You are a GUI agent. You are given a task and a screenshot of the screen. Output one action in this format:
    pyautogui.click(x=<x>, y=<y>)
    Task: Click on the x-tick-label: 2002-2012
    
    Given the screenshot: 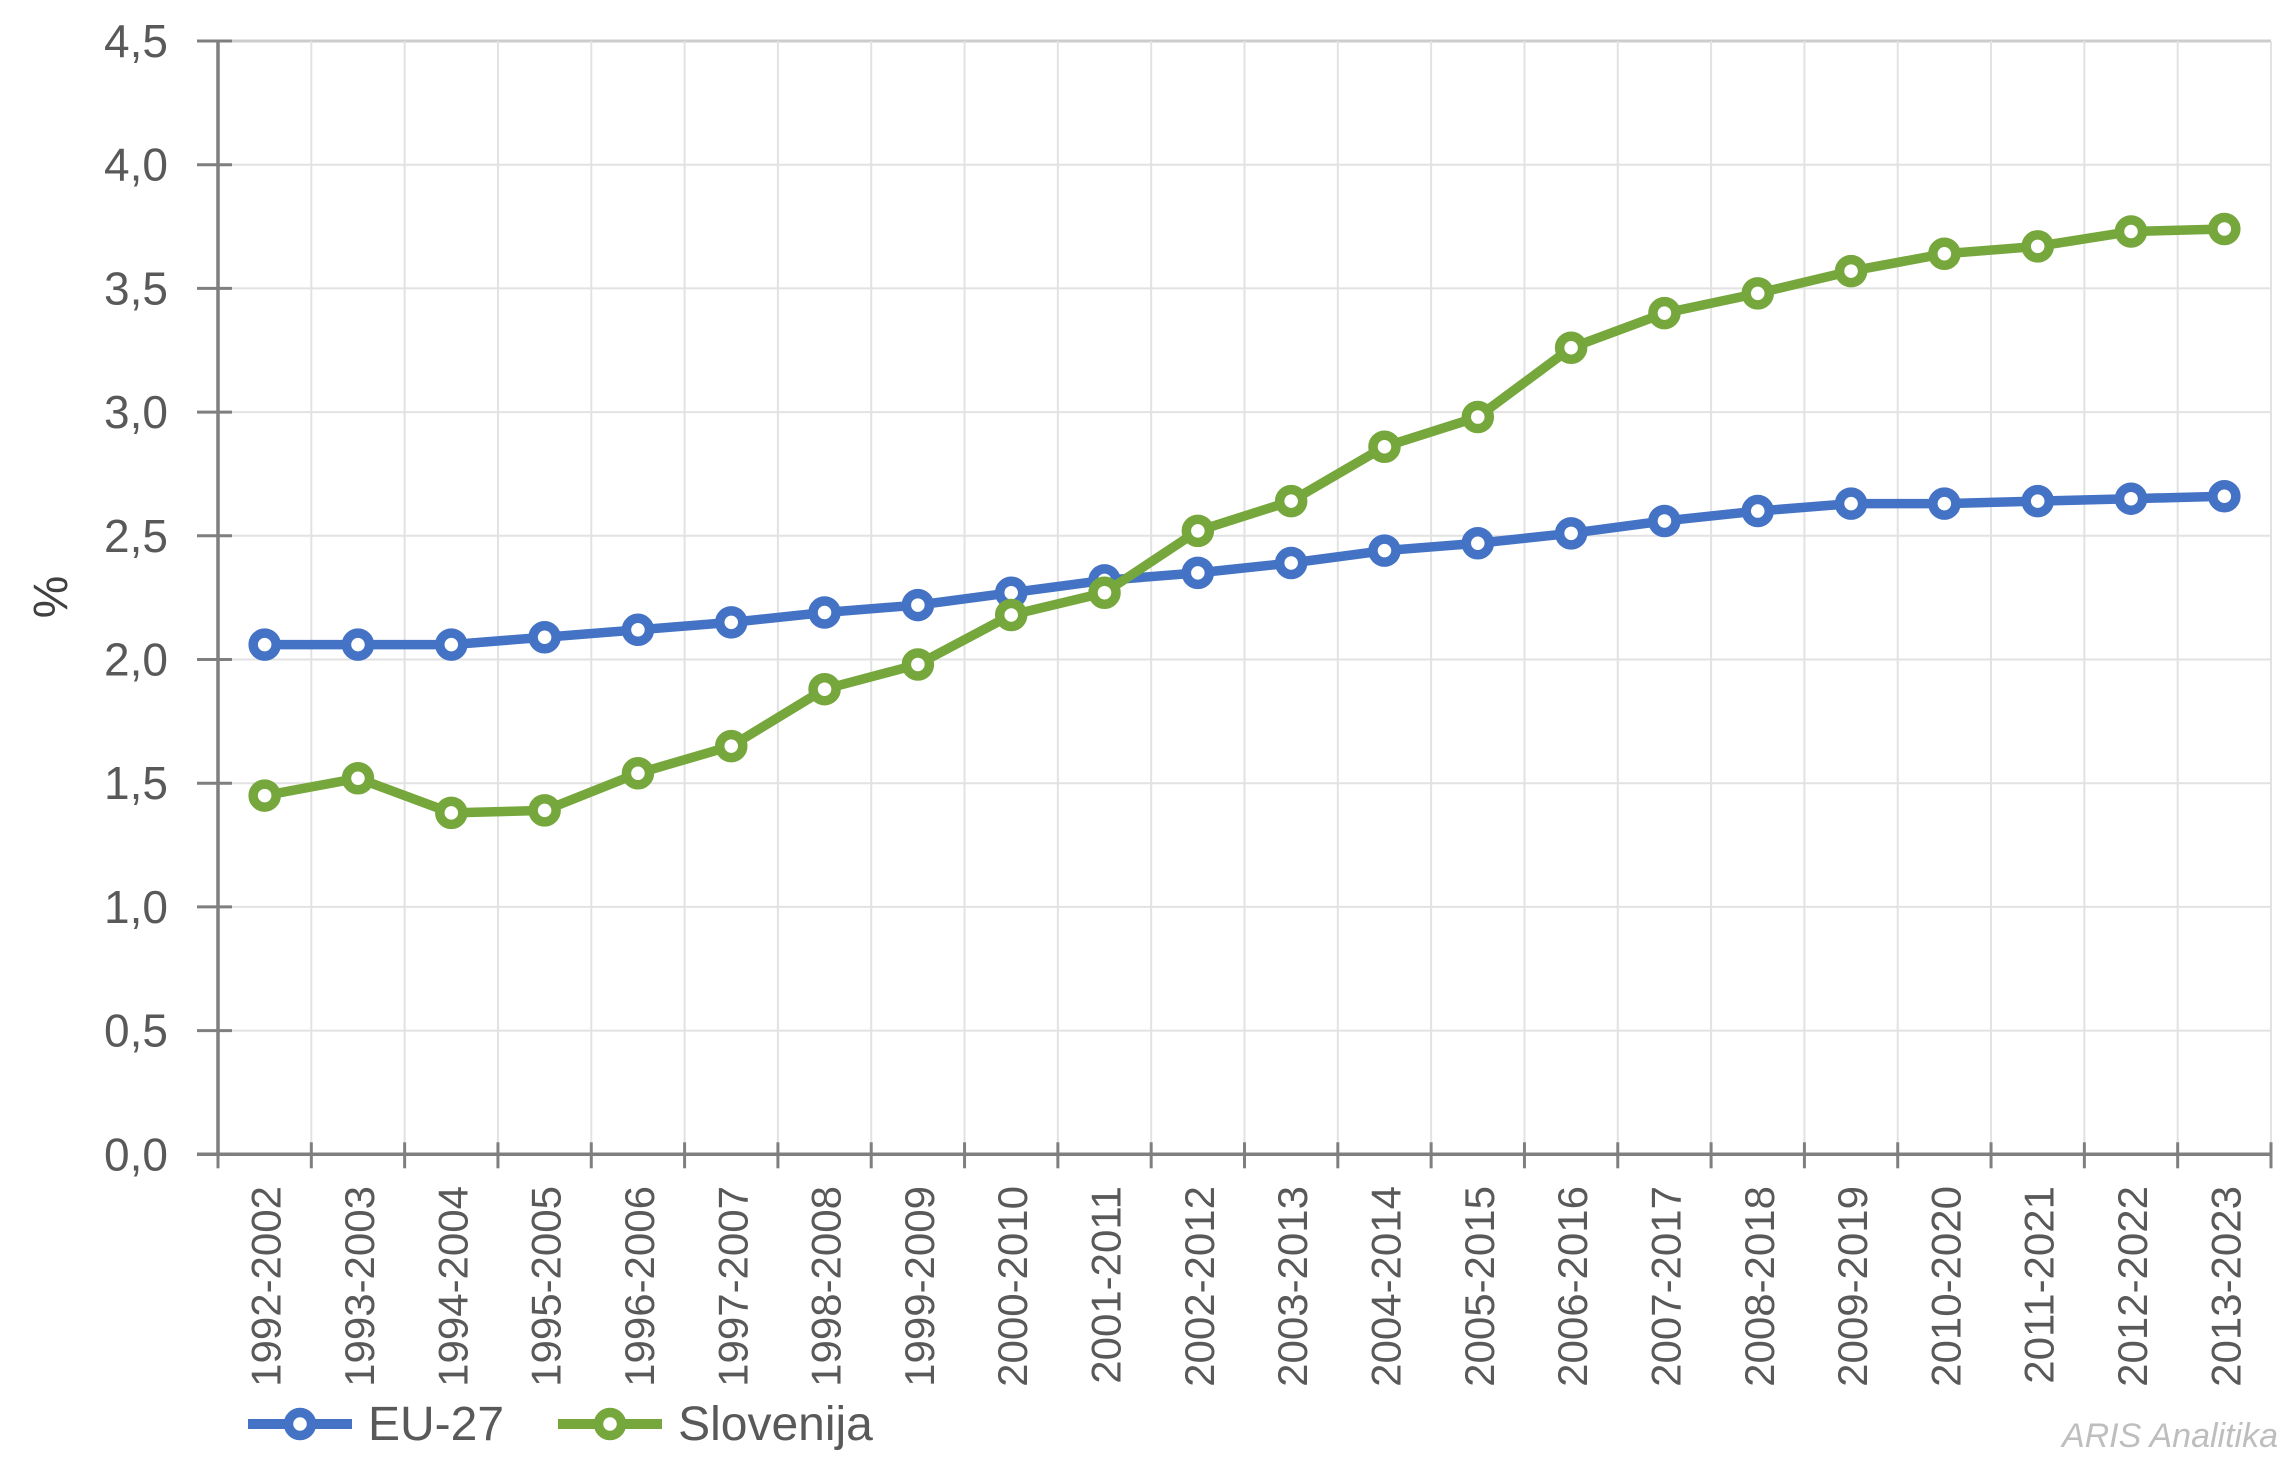 What is the action you would take?
    pyautogui.click(x=1199, y=1286)
    